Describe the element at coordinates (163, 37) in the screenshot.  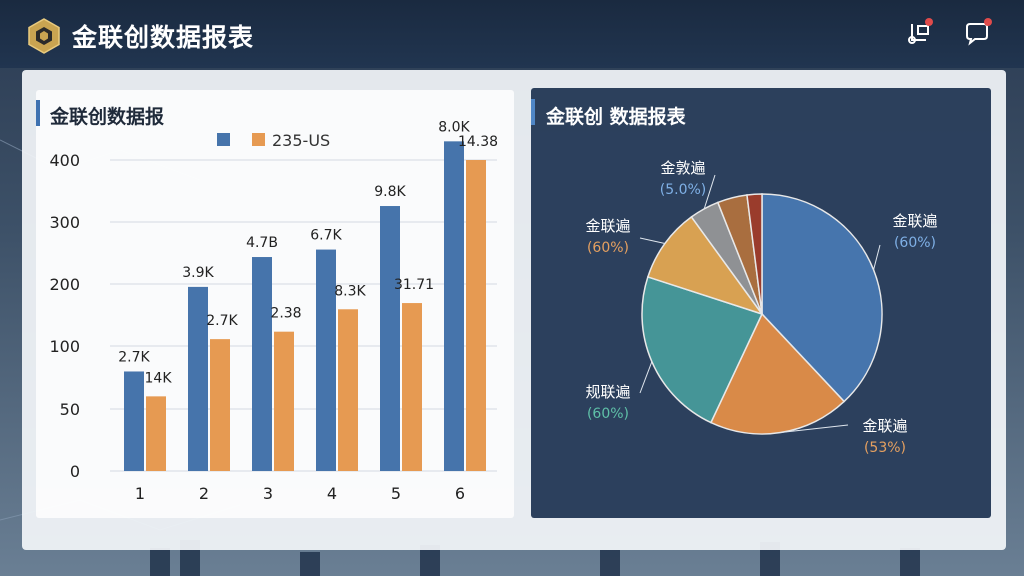
I see `app-title: 金联创数据报表` at that location.